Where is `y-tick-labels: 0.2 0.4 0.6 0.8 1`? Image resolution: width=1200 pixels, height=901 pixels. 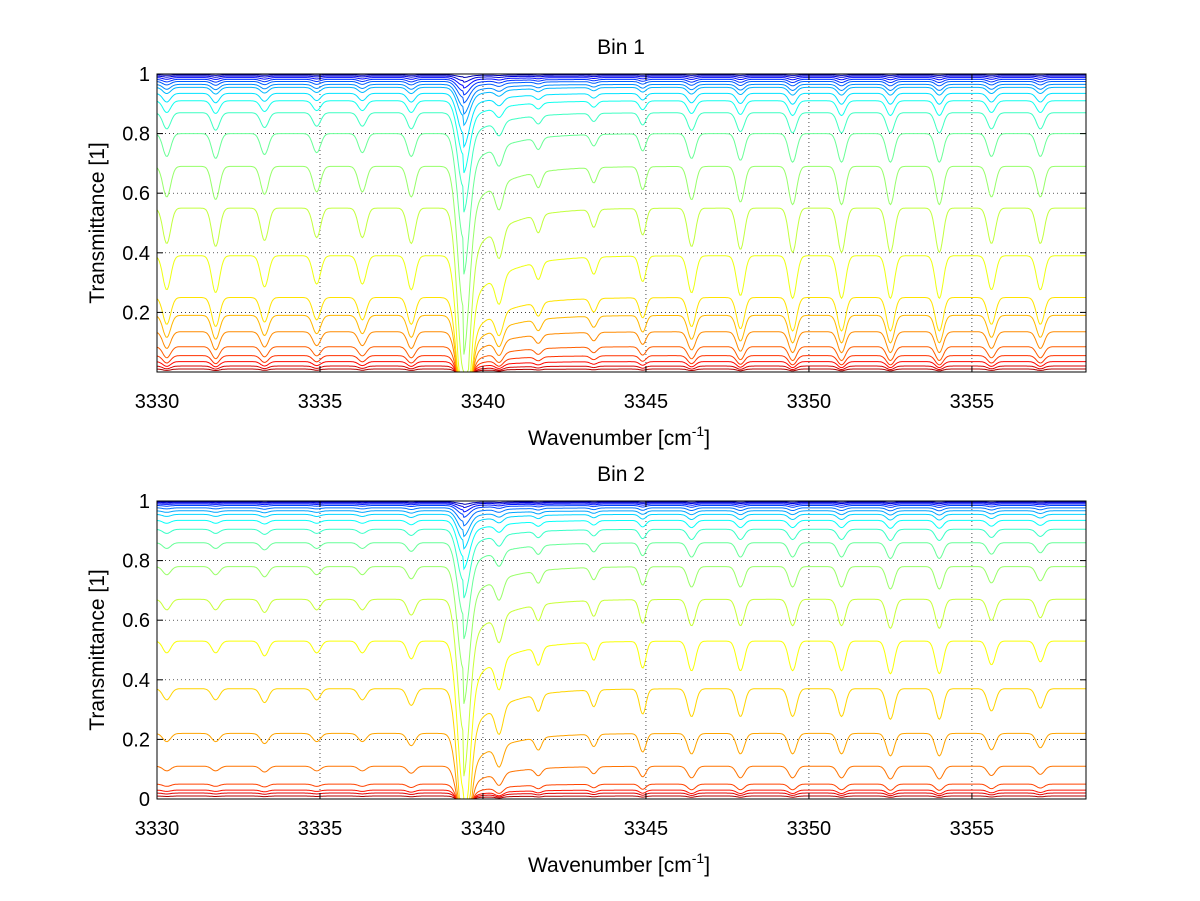 y-tick-labels: 0.2 0.4 0.6 0.8 1 is located at coordinates (136, 194).